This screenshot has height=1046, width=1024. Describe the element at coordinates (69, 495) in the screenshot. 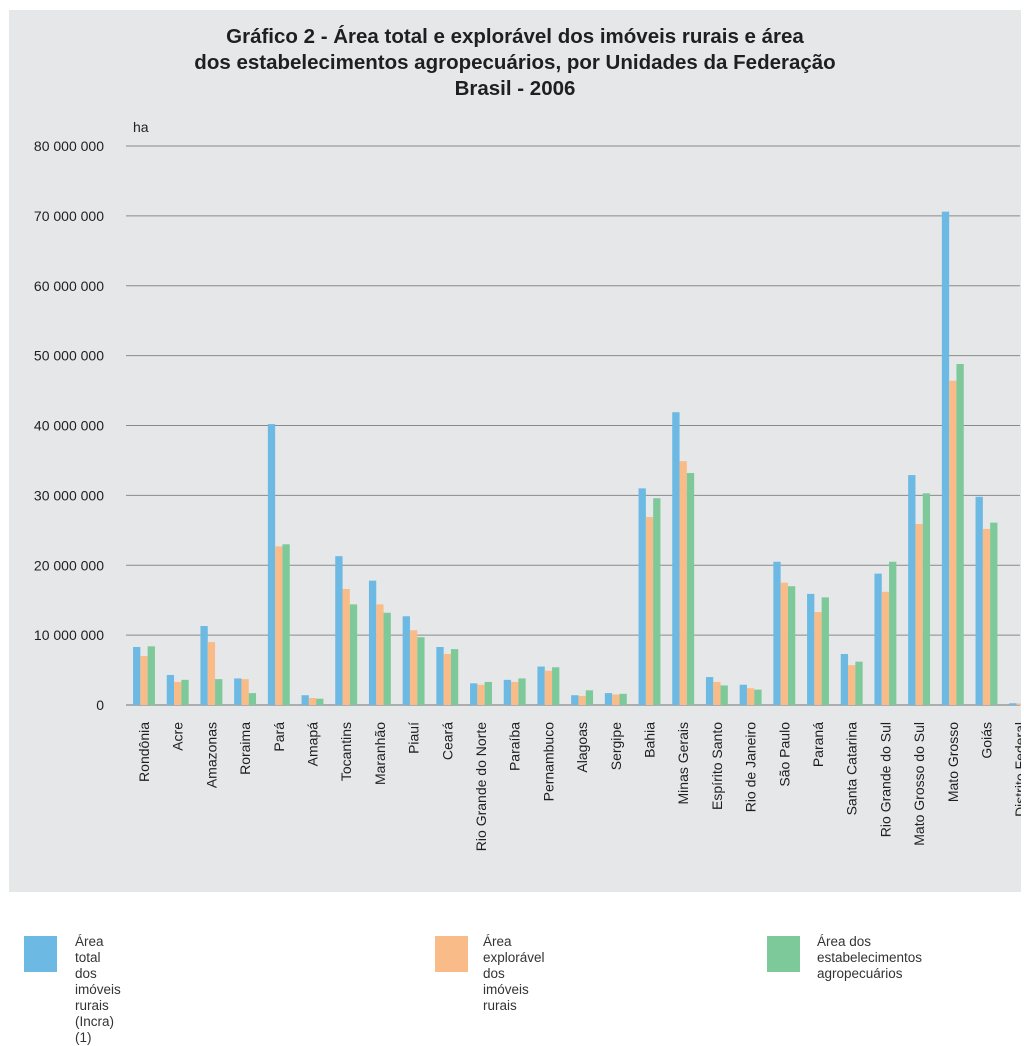

I see `y-tick-label: 30 000 000` at that location.